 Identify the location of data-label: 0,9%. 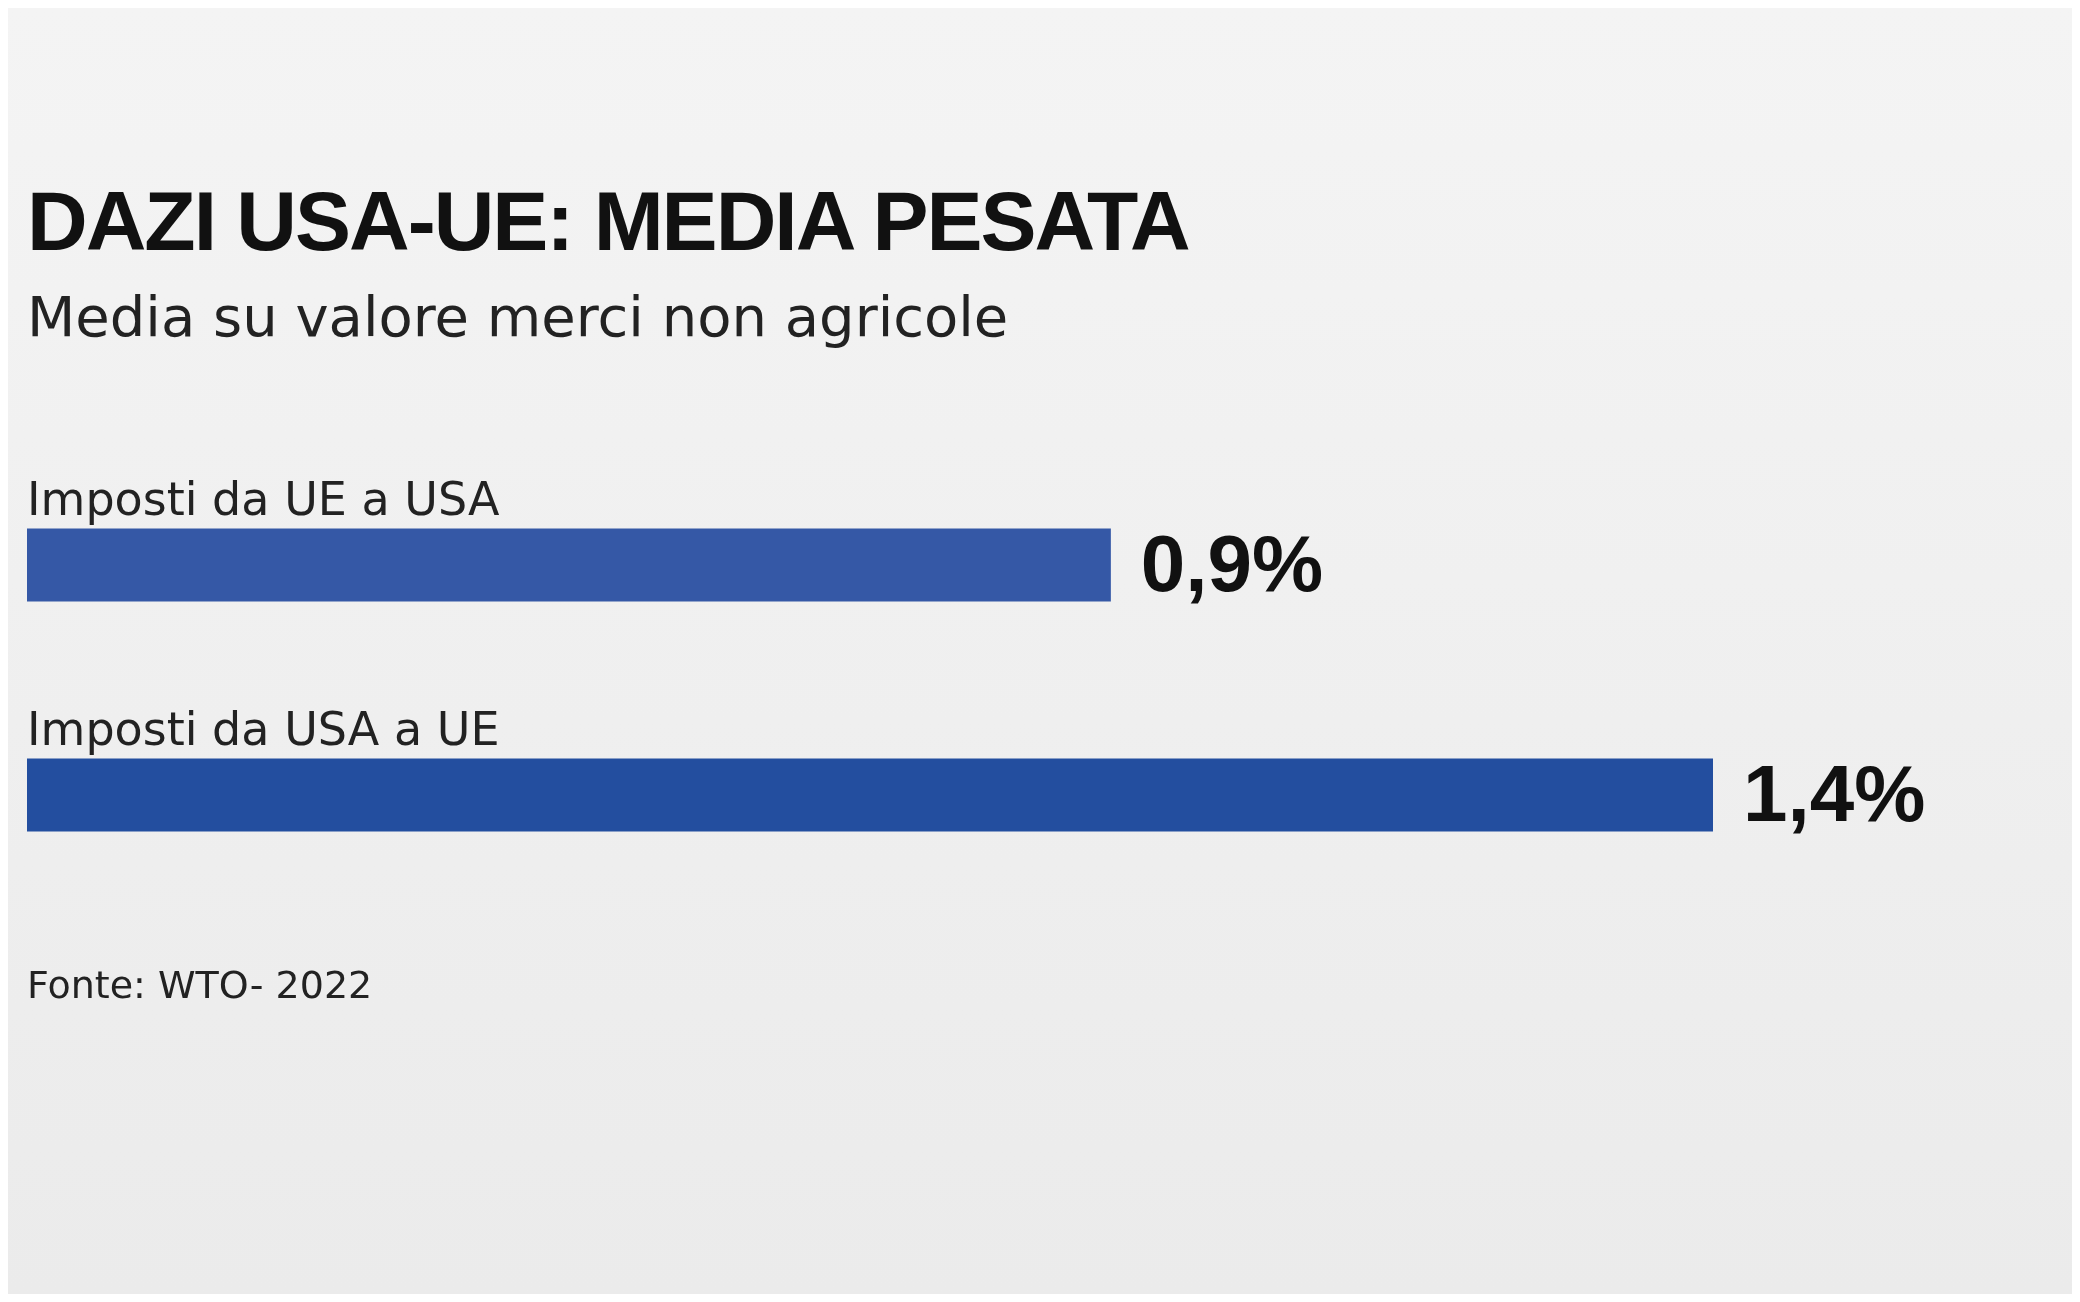
(1232, 564).